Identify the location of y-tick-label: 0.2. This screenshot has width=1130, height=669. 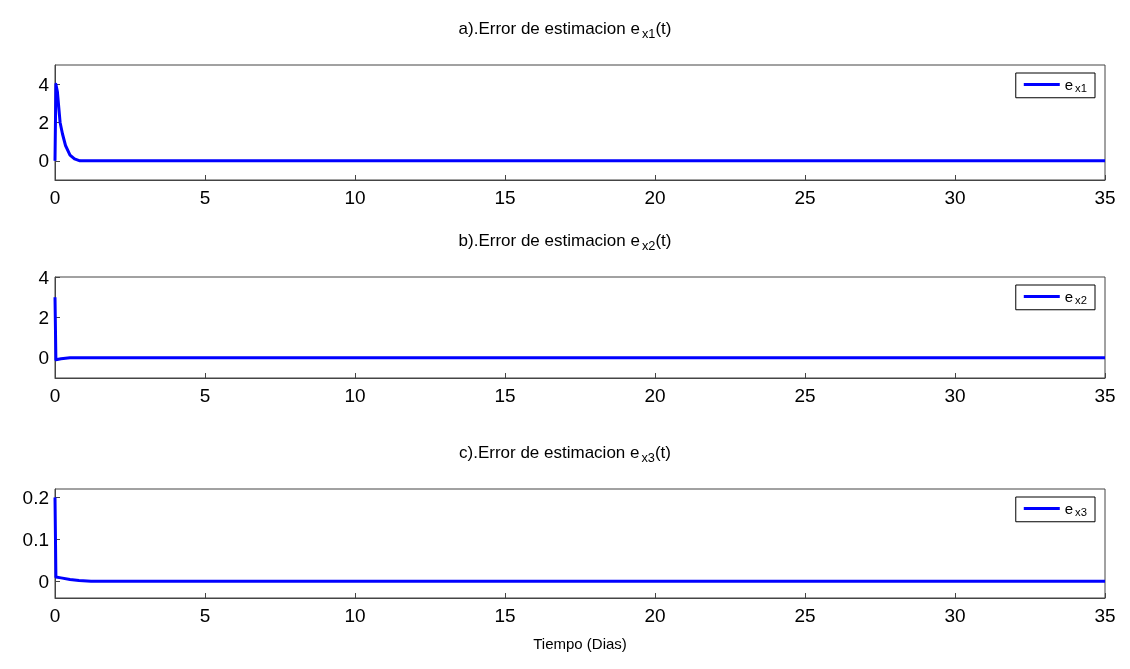
(35, 497).